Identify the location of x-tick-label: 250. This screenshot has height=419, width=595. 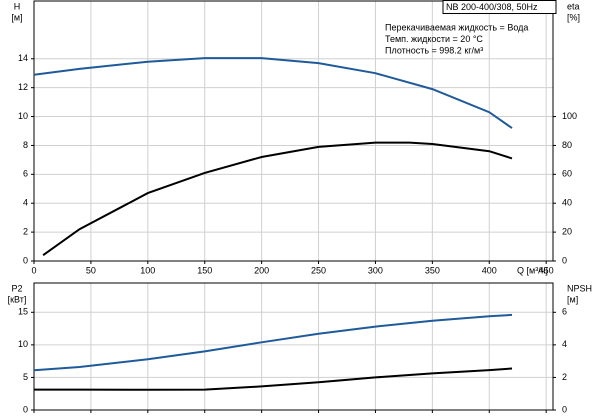
(318, 270).